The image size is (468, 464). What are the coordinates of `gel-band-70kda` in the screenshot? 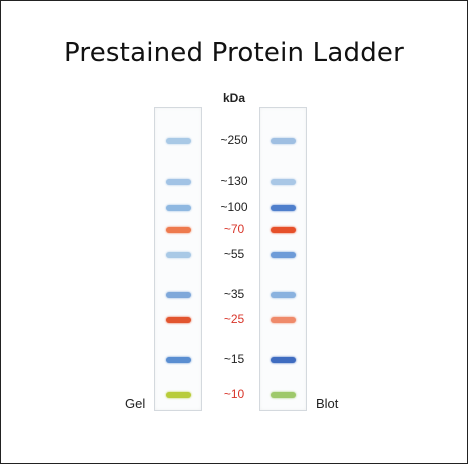 It's located at (178, 230).